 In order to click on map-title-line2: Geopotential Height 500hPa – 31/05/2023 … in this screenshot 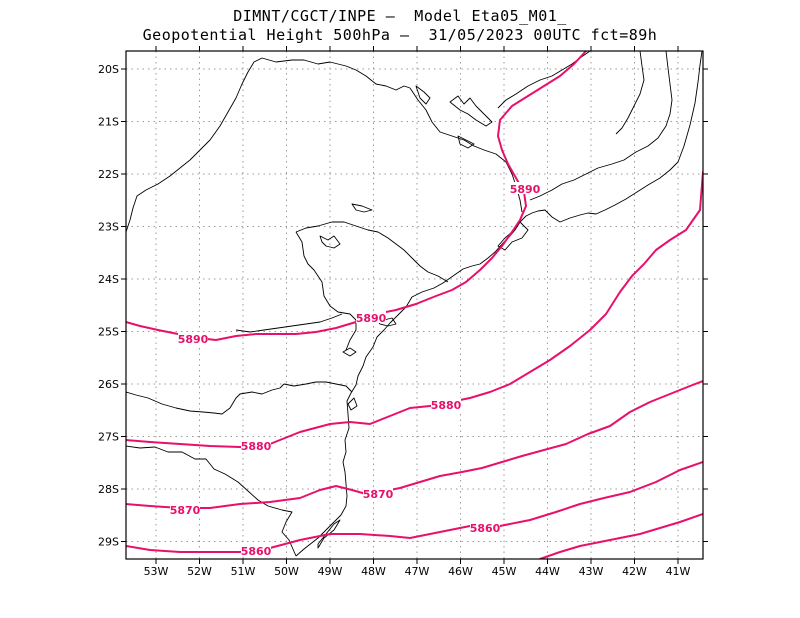, I will do `click(400, 35)`.